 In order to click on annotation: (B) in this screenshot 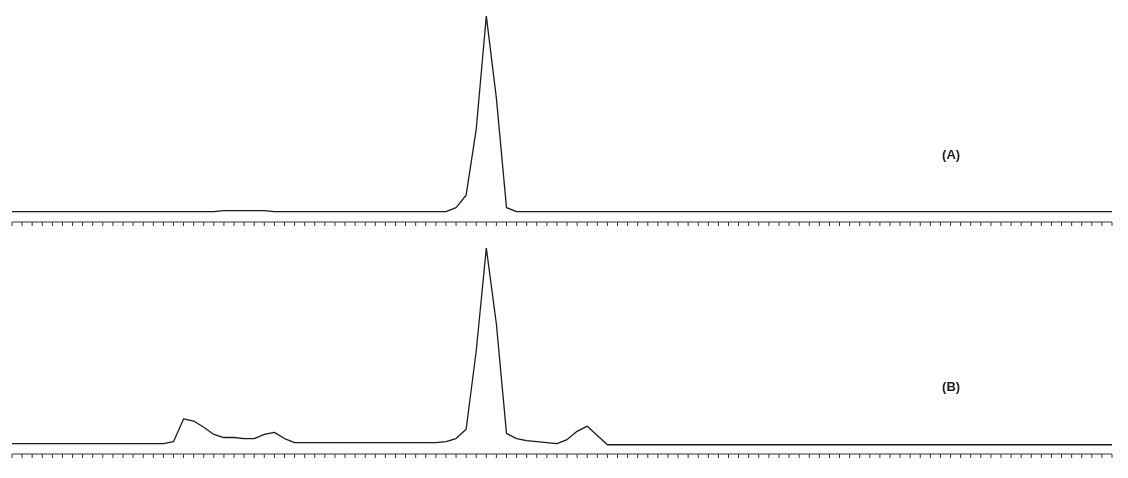, I will do `click(951, 387)`.